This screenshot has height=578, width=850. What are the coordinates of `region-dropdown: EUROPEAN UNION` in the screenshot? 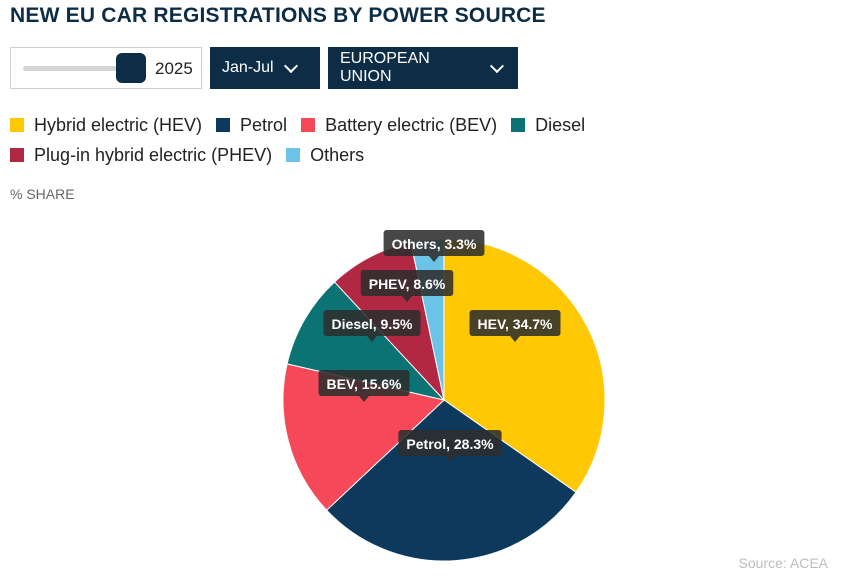 It's located at (423, 68).